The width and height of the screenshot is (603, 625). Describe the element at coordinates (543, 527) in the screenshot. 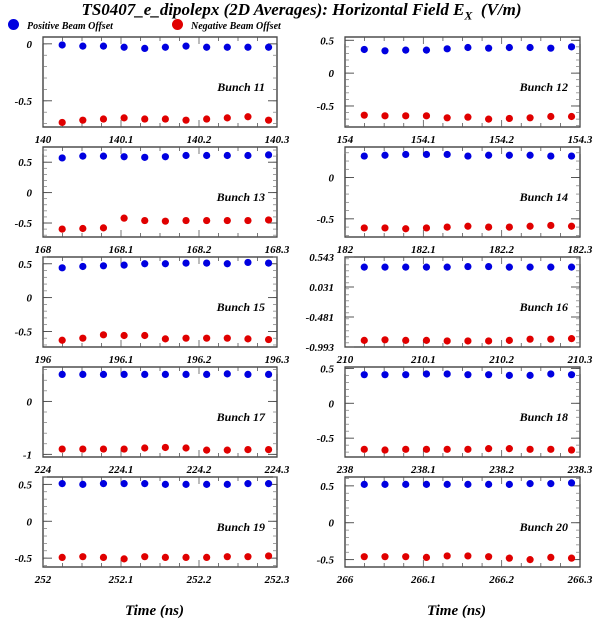

I see `bunch-label: Bunch 20` at that location.